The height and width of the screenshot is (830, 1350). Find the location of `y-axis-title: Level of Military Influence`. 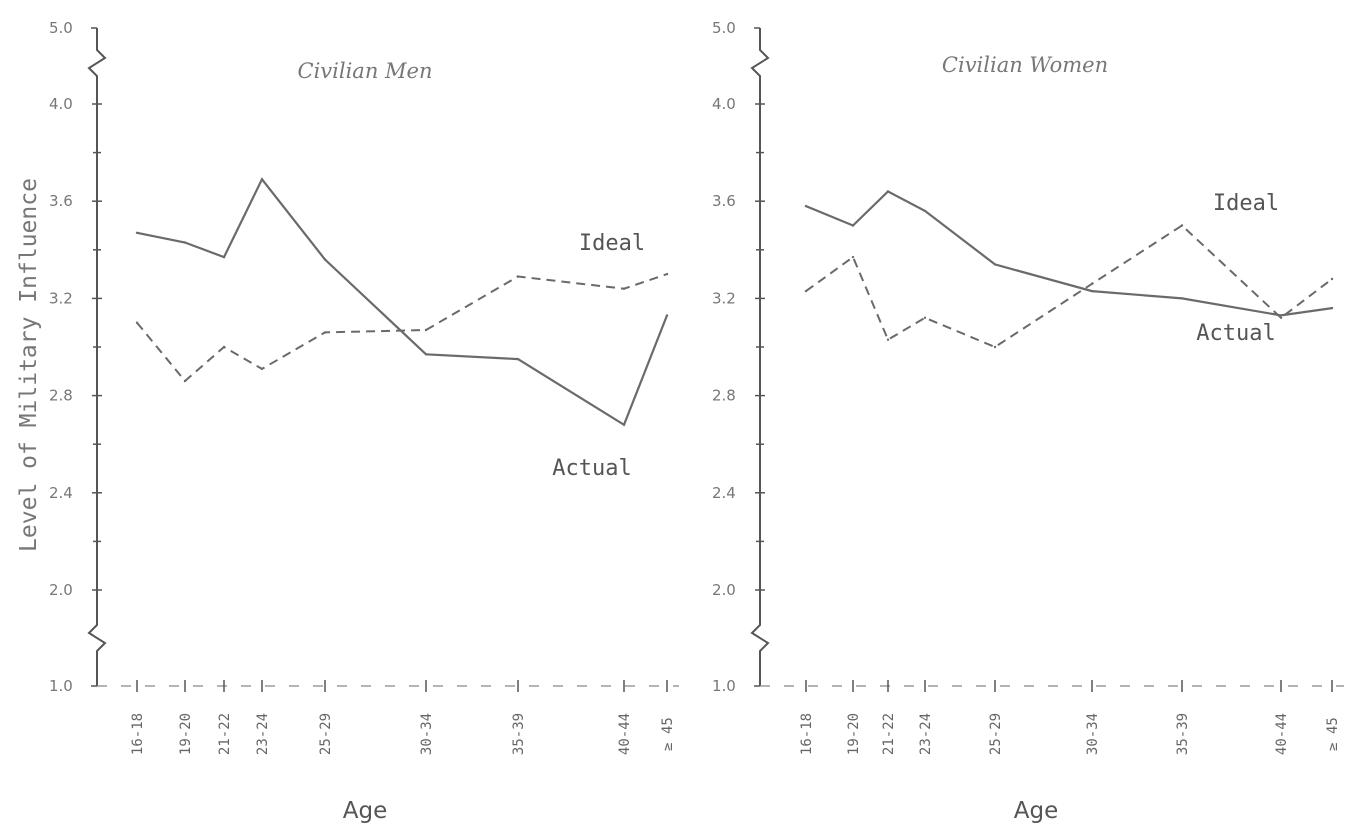

y-axis-title: Level of Military Influence is located at coordinates (29, 365).